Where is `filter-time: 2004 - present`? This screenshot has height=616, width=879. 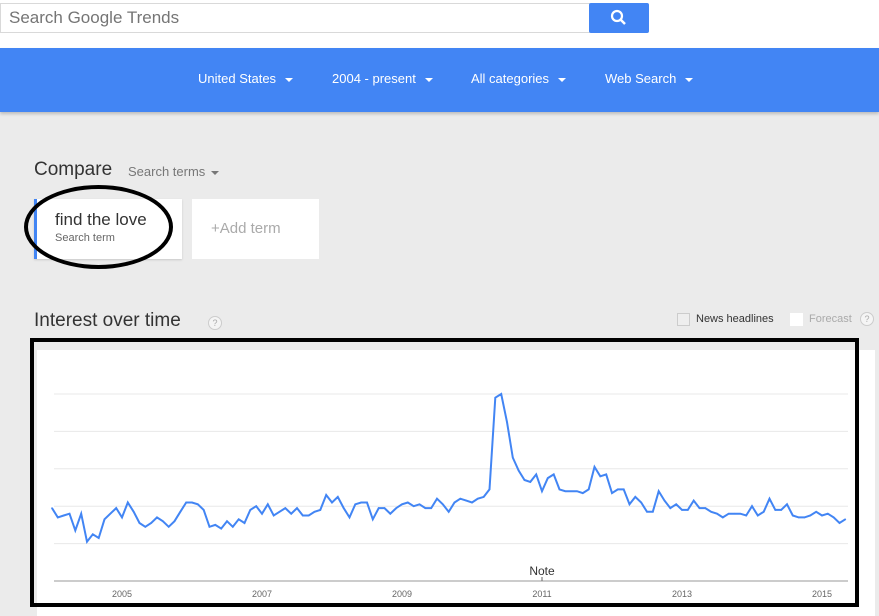
filter-time: 2004 - present is located at coordinates (382, 78).